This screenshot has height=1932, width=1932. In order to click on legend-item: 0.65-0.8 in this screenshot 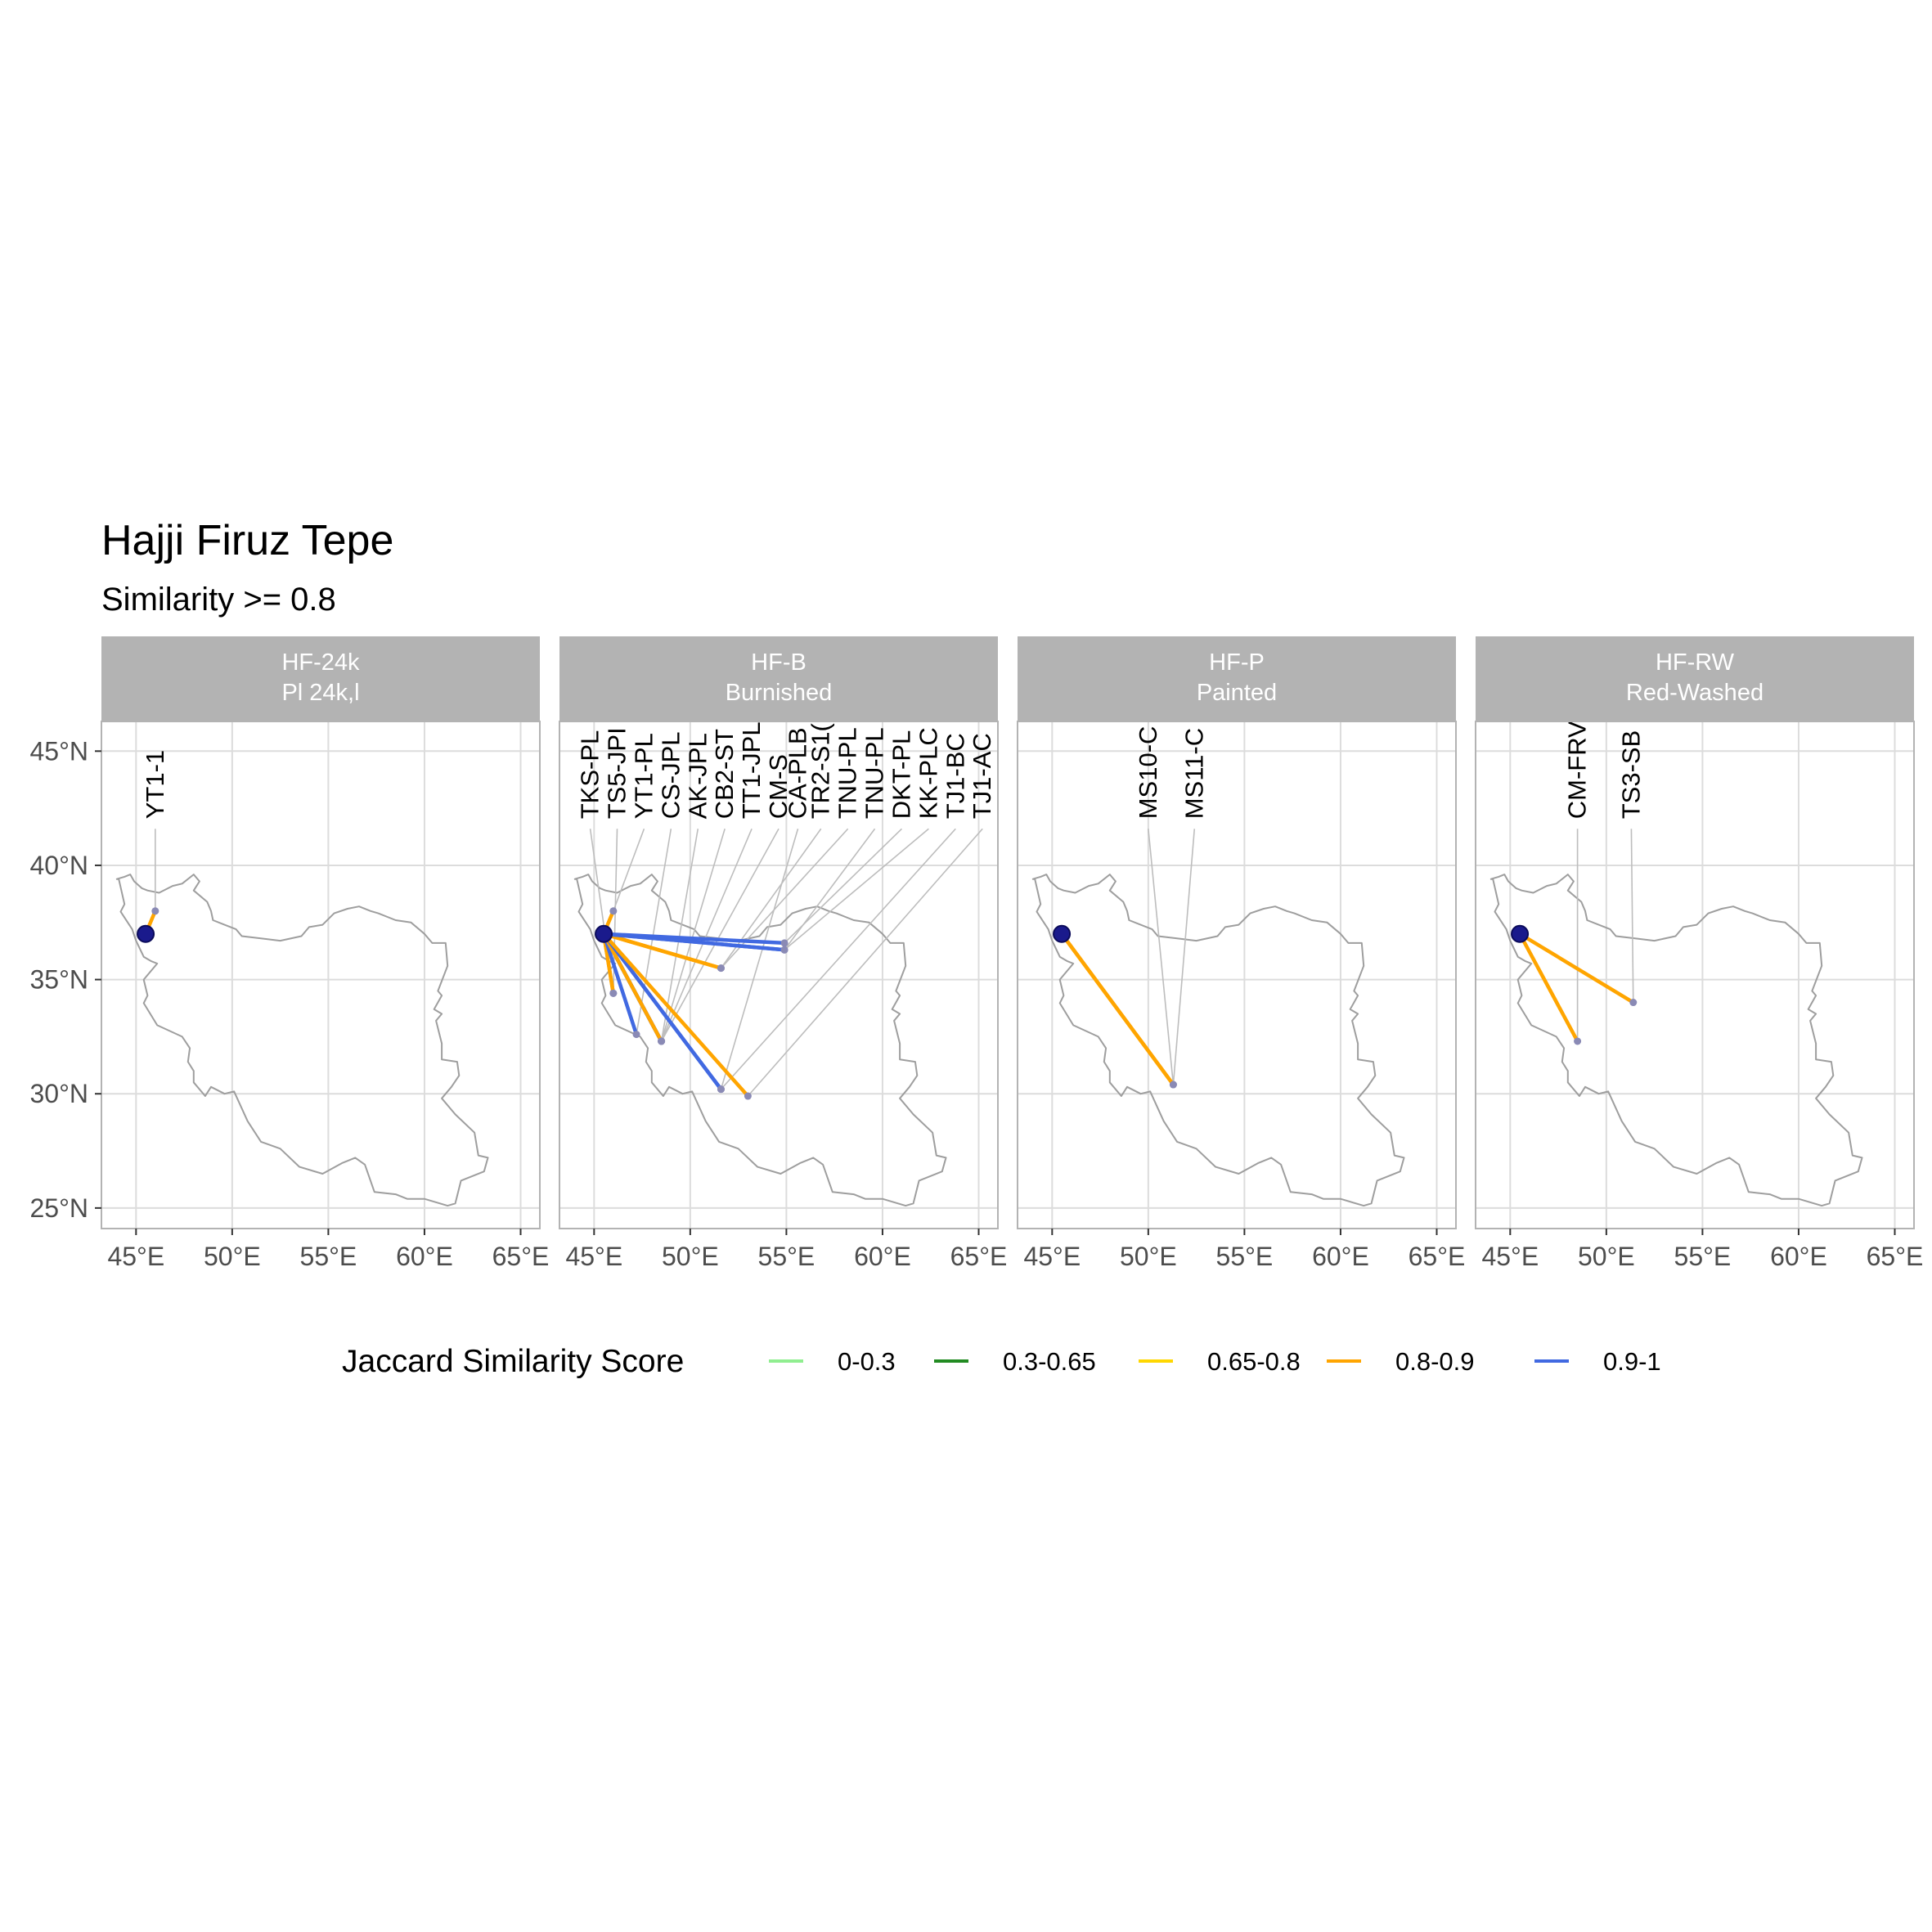, I will do `click(1220, 1362)`.